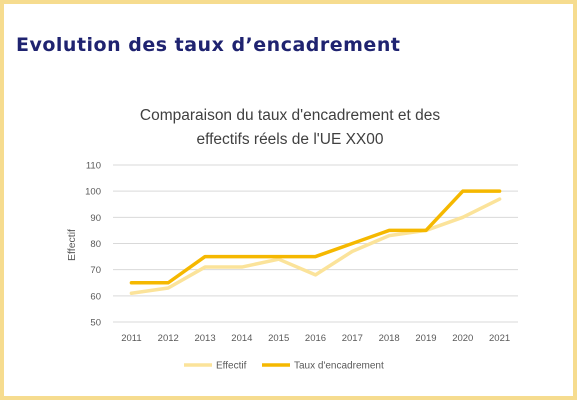 This screenshot has width=577, height=400. I want to click on x-tick-label: 2015, so click(278, 338).